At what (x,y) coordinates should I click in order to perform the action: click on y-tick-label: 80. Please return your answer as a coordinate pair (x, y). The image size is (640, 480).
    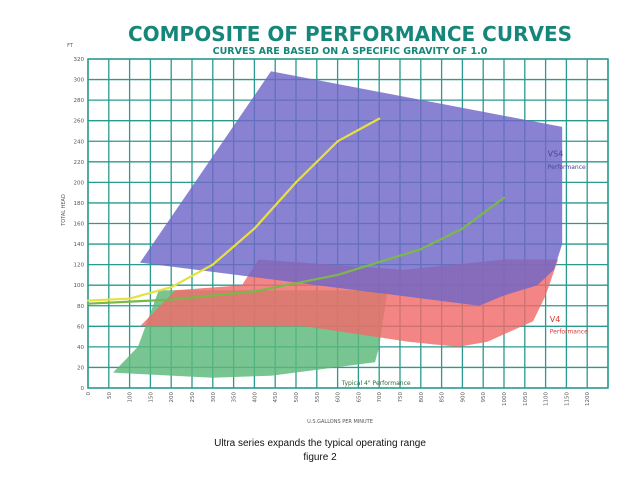
    Looking at the image, I should click on (80, 307).